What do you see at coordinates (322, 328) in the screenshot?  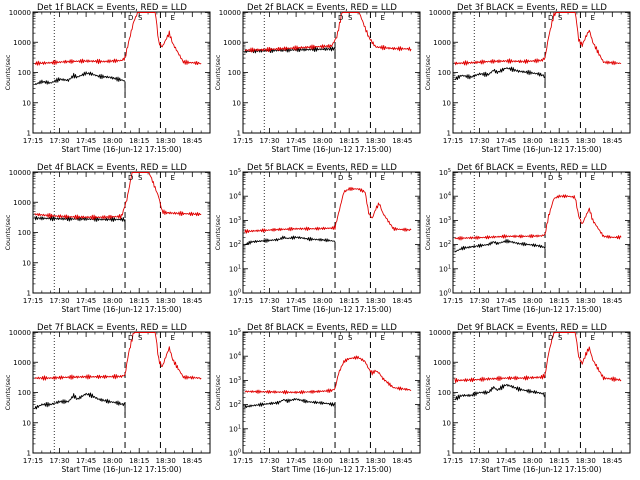 I see `panel-title: Det 8f BLACK = Events, RED = LLD` at bounding box center [322, 328].